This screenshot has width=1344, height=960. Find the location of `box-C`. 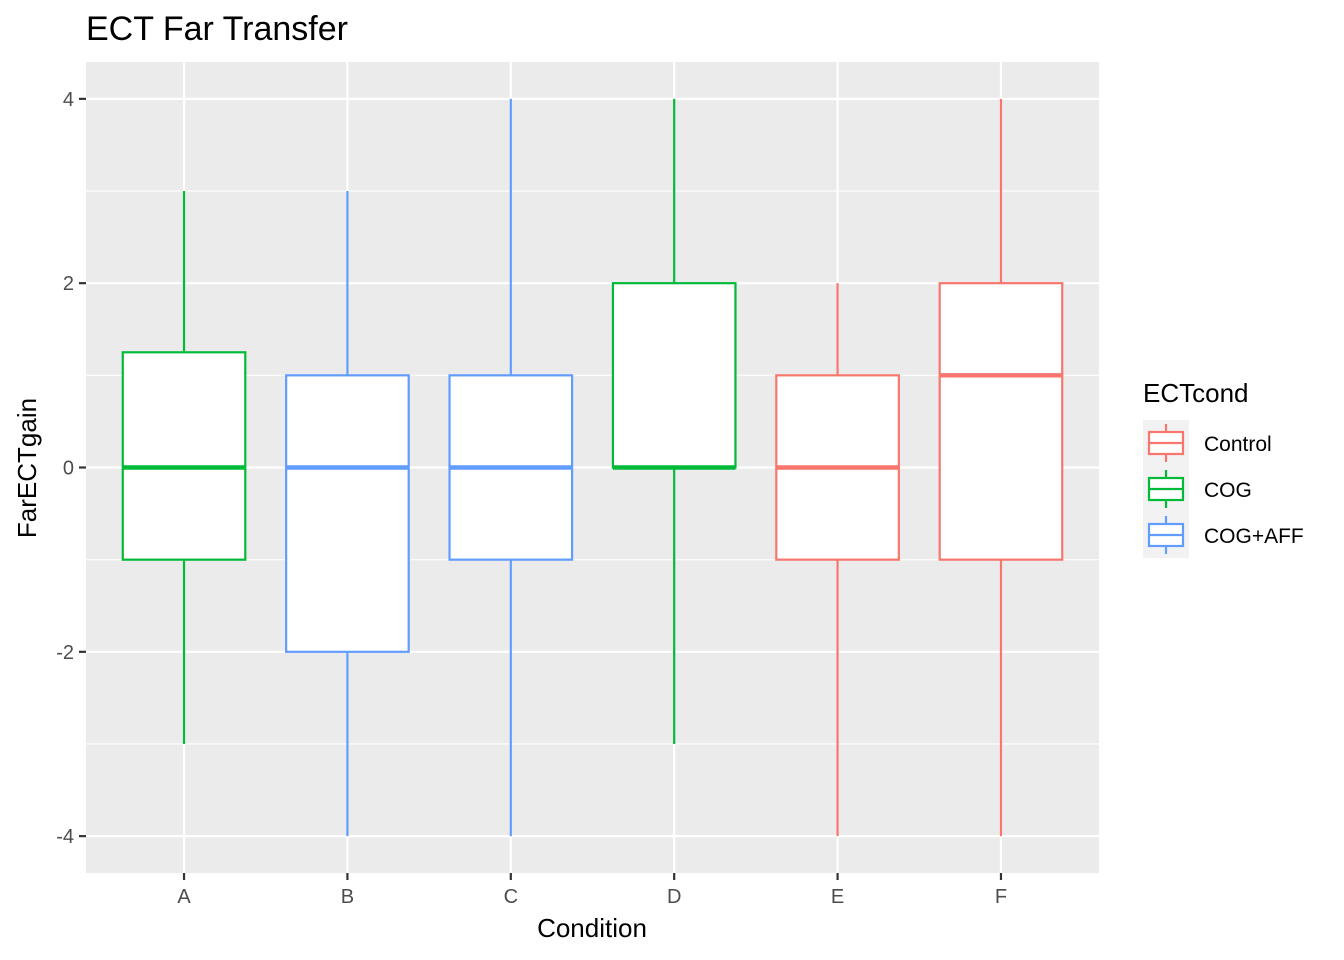

box-C is located at coordinates (511, 467).